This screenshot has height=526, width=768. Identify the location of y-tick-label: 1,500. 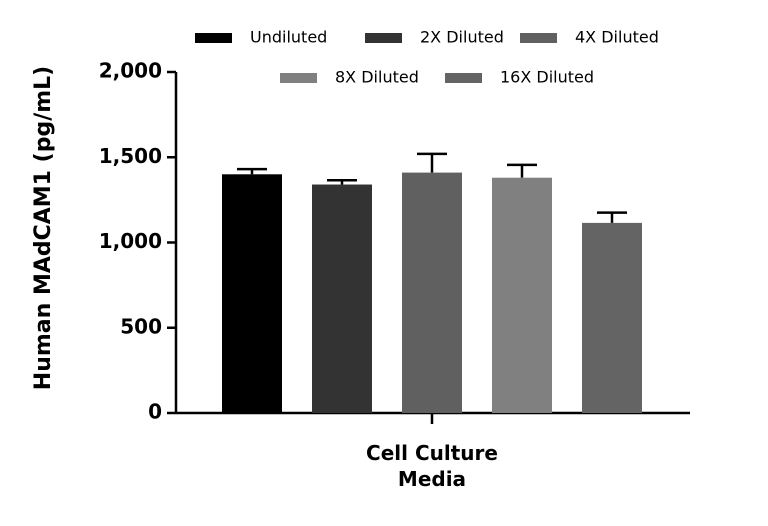
(130, 156).